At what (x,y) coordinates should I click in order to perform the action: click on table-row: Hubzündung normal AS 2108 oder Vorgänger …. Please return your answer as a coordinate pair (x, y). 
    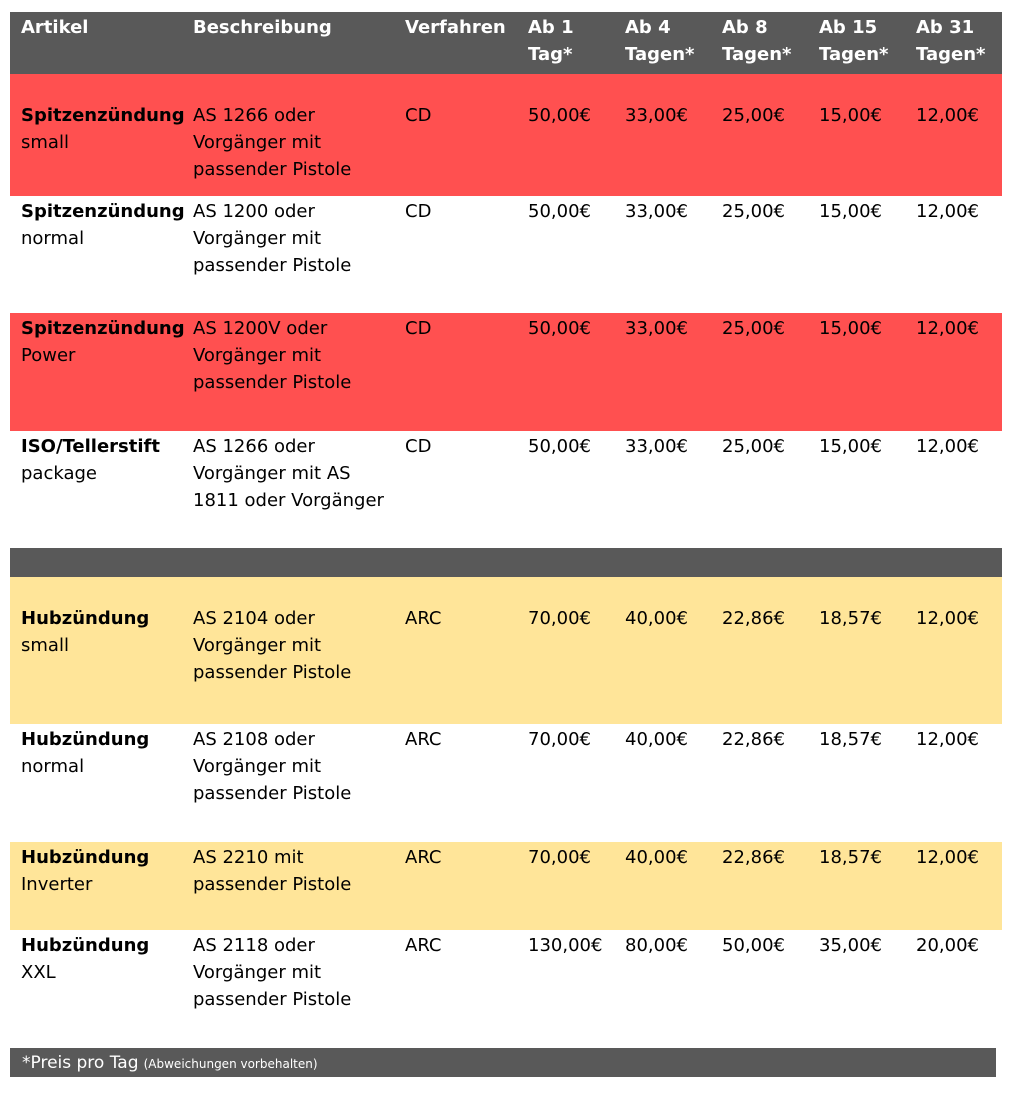
    Looking at the image, I should click on (506, 783).